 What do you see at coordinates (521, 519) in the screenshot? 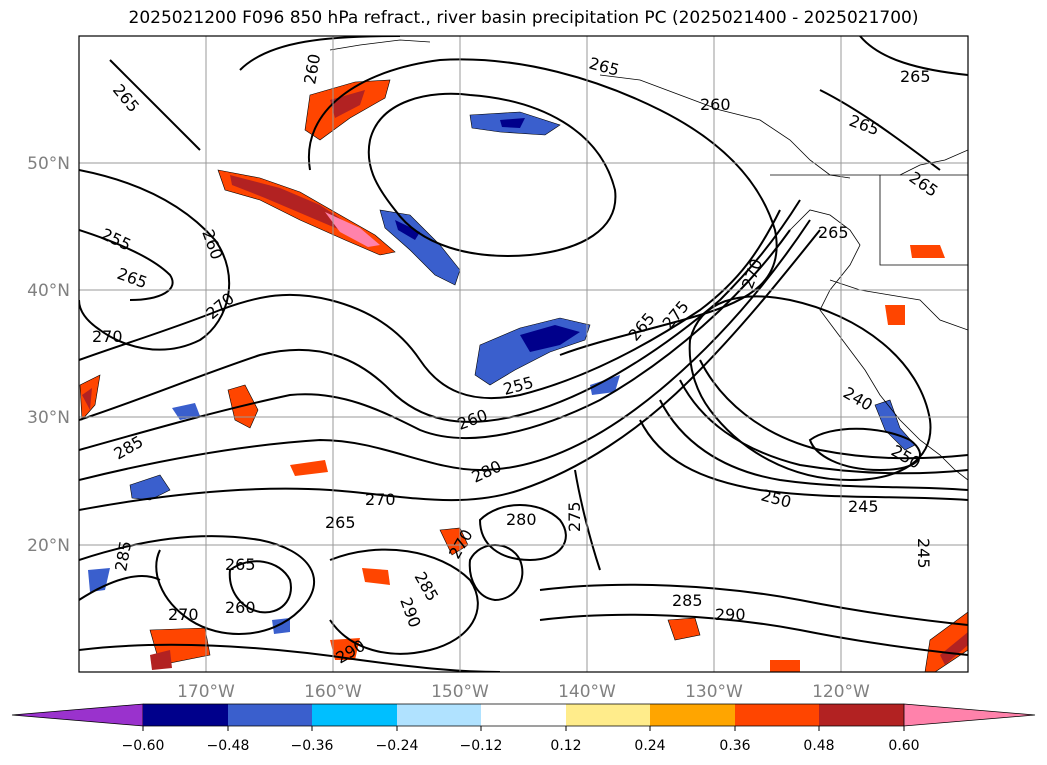
I see `contour-label: 280` at bounding box center [521, 519].